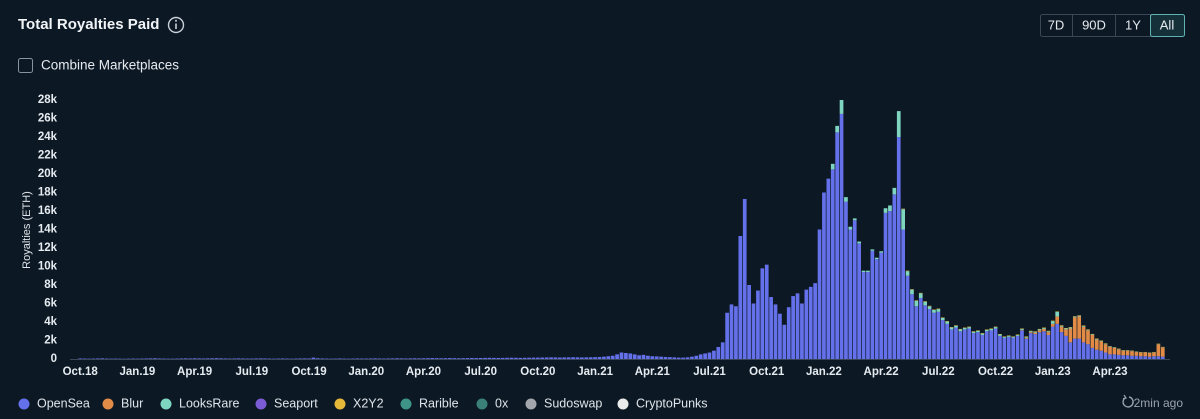  I want to click on x-tick-label: Oct.21, so click(767, 372).